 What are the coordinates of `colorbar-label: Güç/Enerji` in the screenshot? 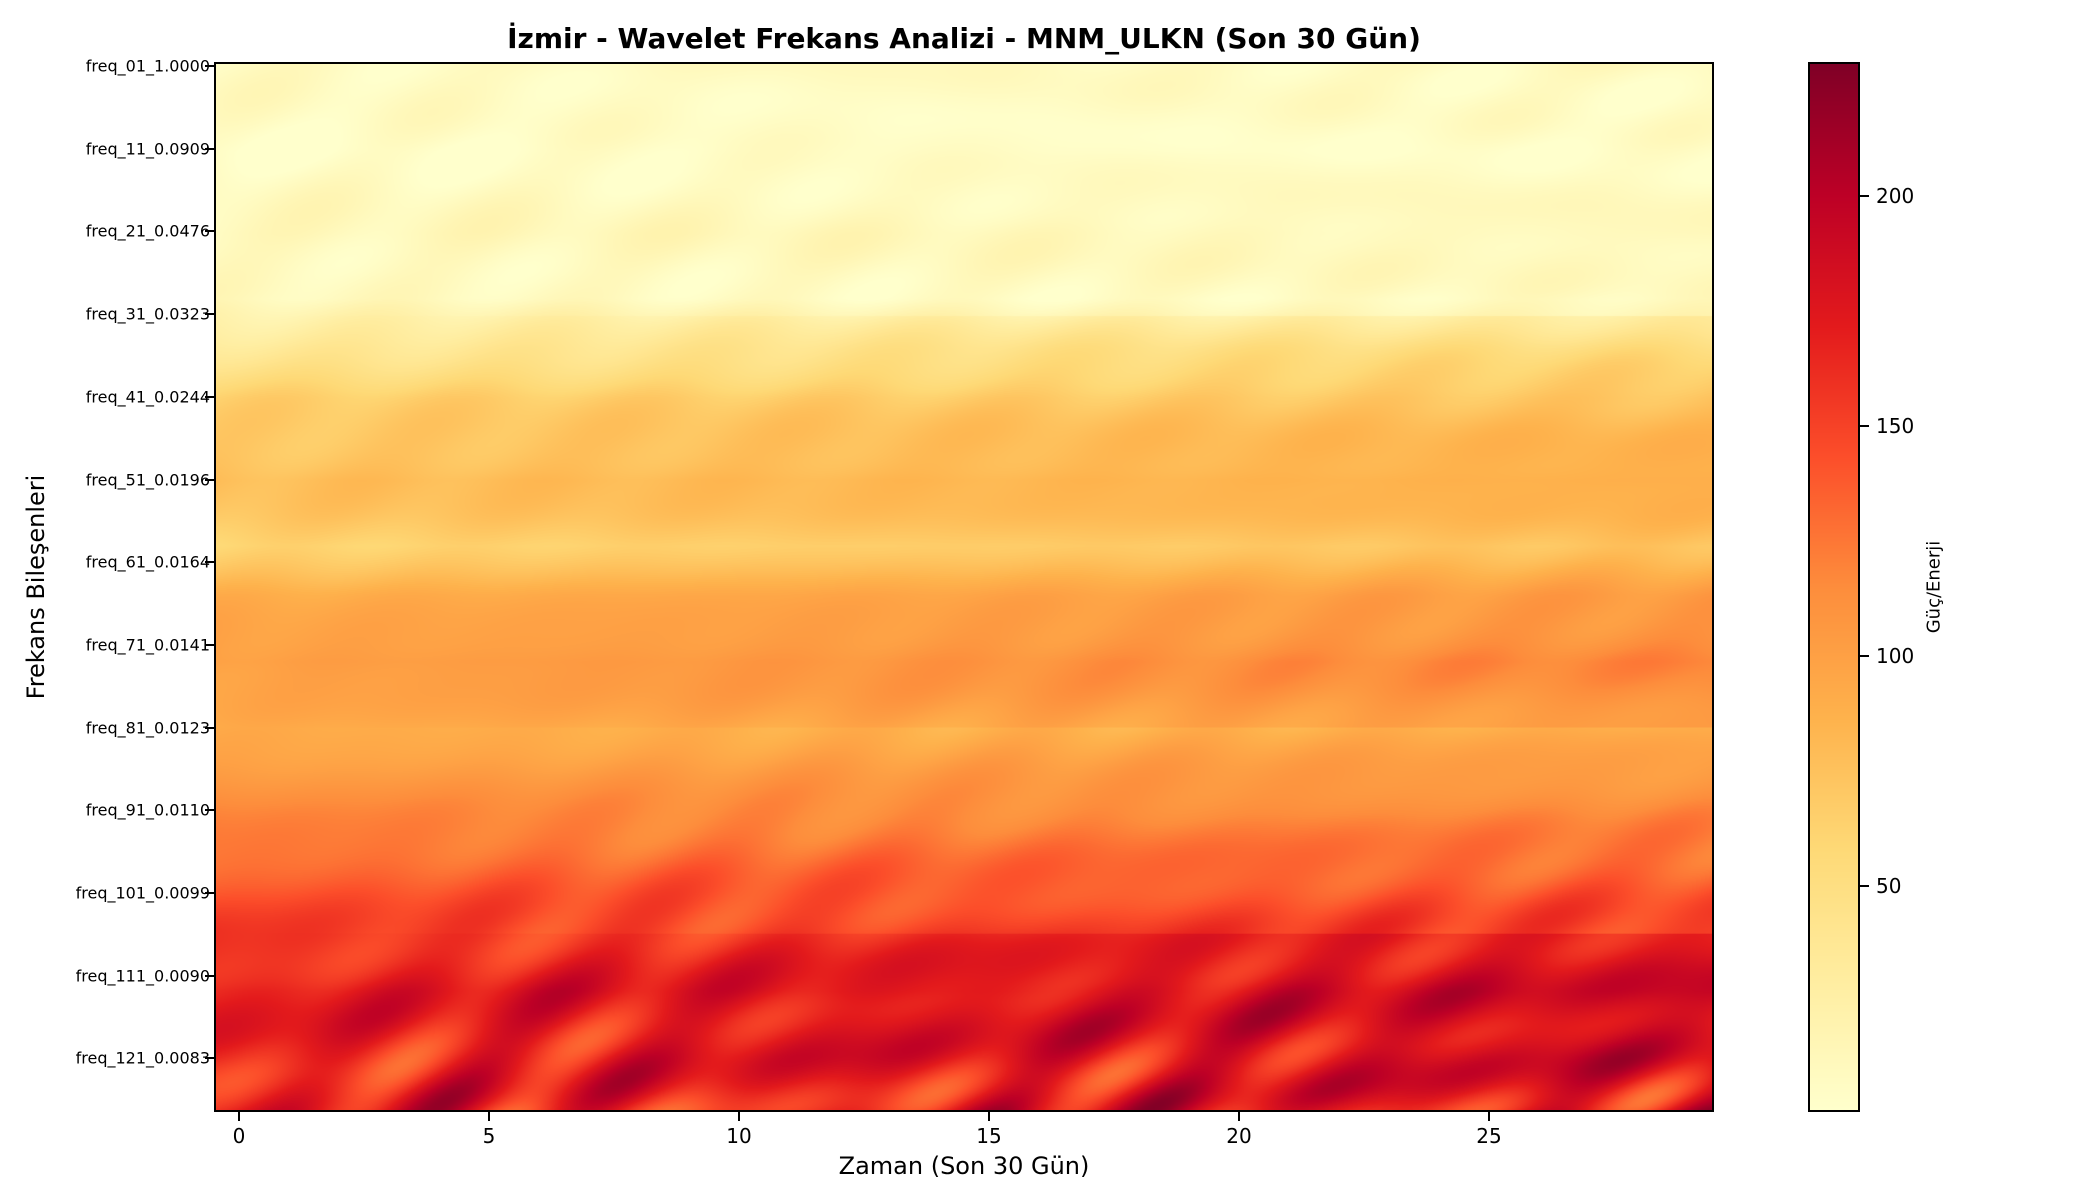 It's located at (1934, 587).